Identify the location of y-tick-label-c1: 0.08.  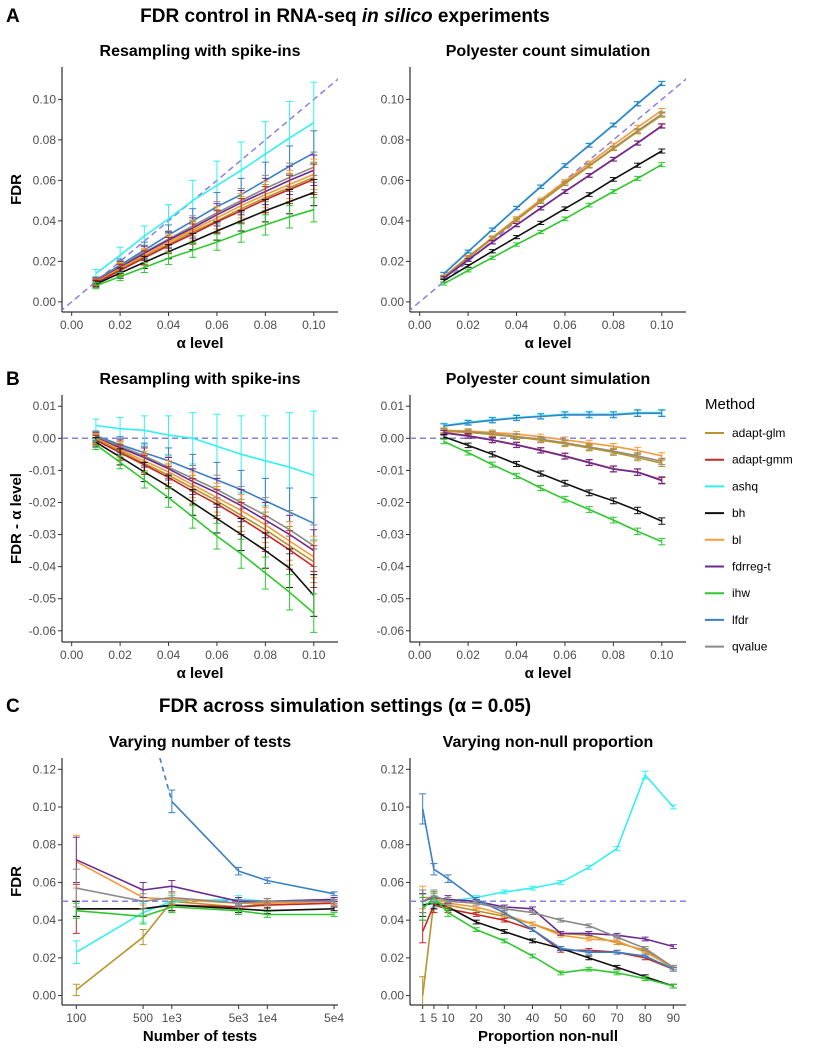
(45, 845).